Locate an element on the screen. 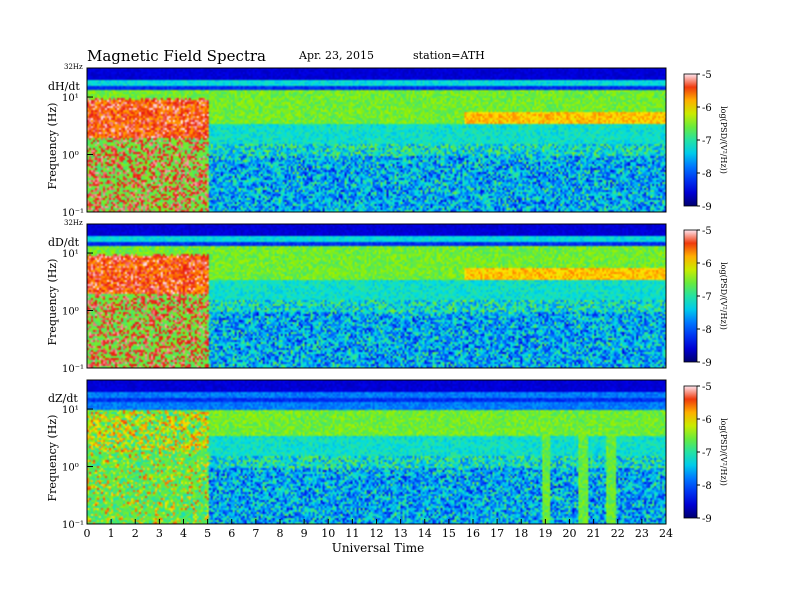 The image size is (792, 612). panel-label: dH/dt is located at coordinates (64, 86).